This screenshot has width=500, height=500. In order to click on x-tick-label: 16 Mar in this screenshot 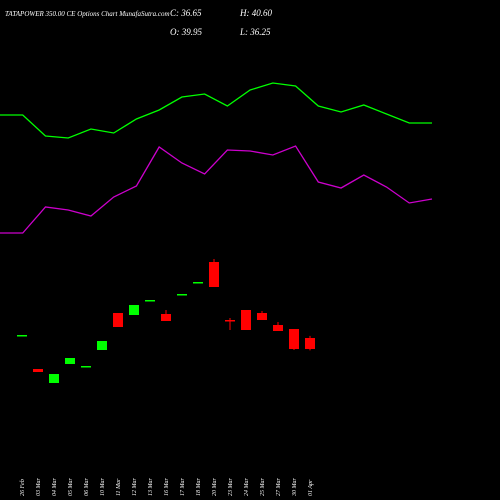, I will do `click(167, 487)`.